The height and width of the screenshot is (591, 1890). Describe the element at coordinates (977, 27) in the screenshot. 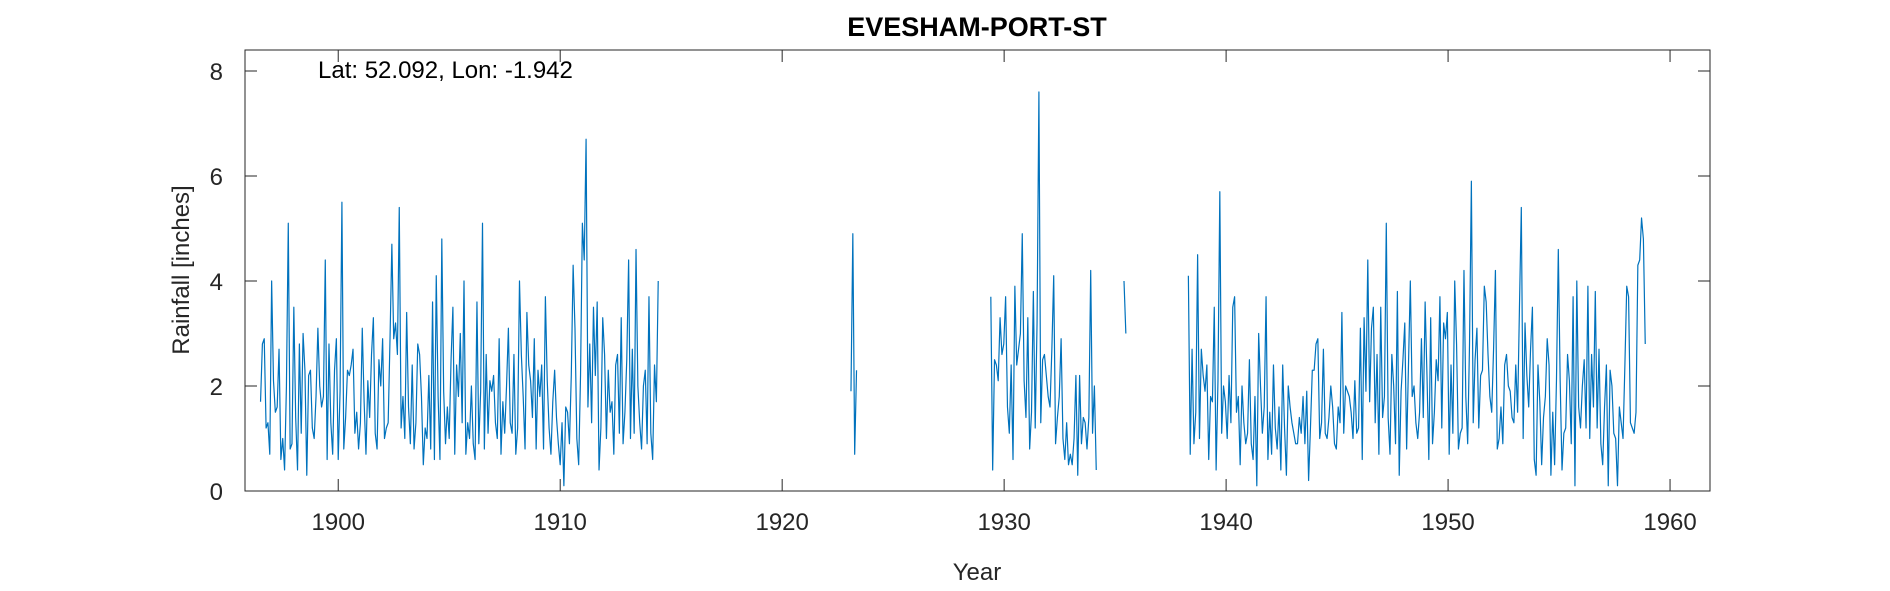

I see `chart-title: EVESHAM-PORT-ST` at that location.